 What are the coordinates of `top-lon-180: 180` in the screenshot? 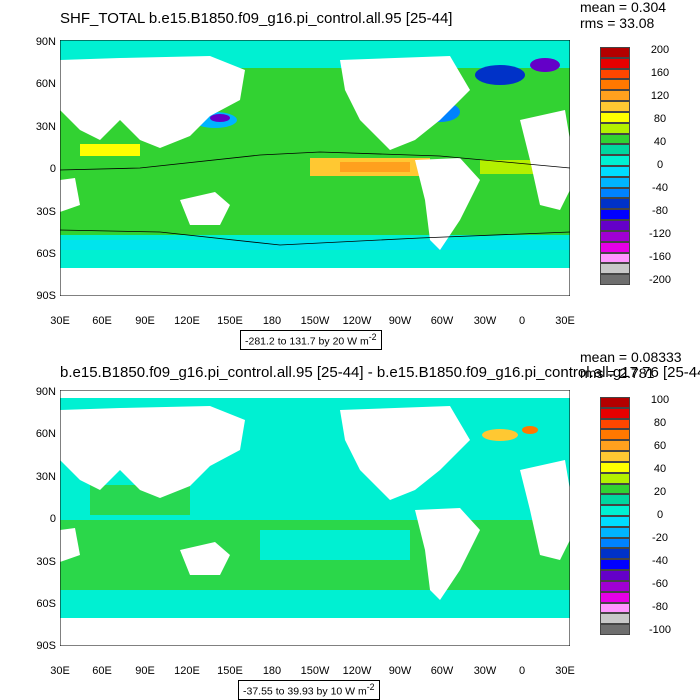 It's located at (272, 321).